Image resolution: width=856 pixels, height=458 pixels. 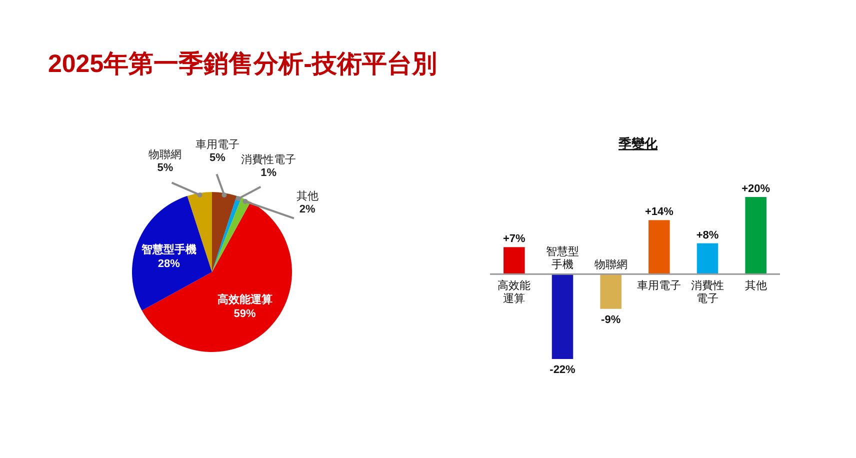 What do you see at coordinates (165, 155) in the screenshot?
I see `slice-label: 物聯網` at bounding box center [165, 155].